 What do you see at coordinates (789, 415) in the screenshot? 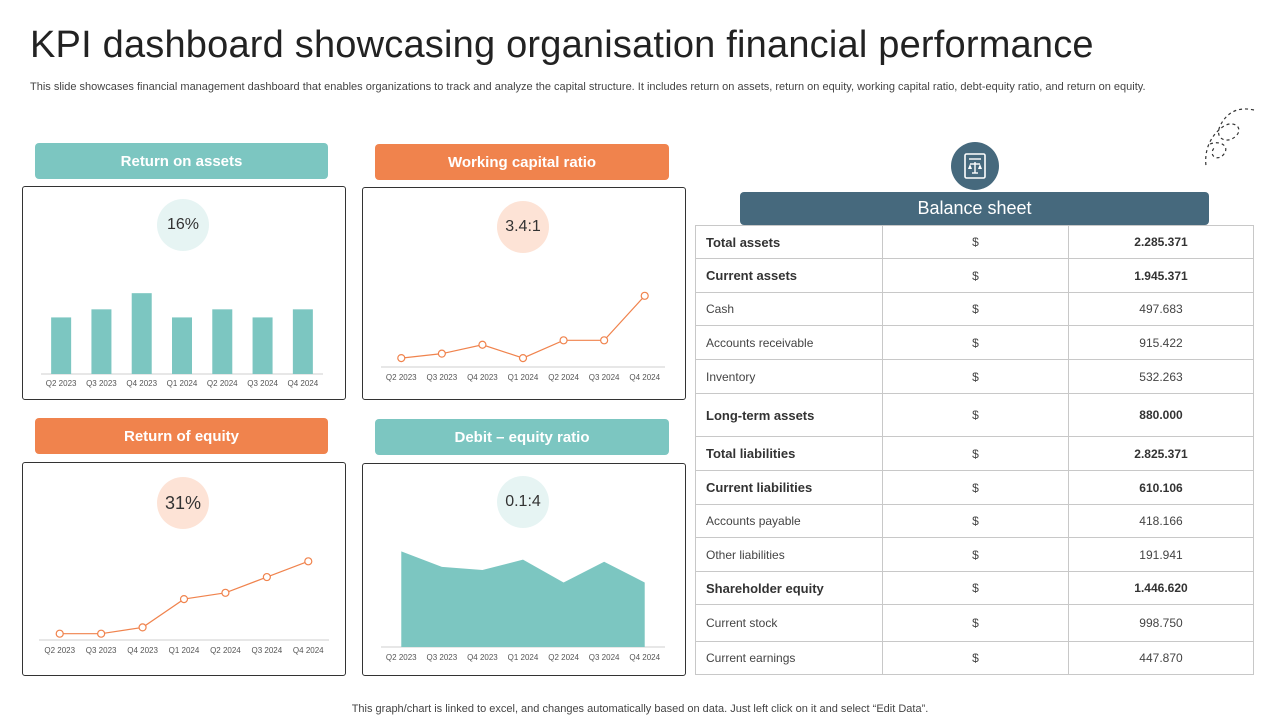
I see `row-label: Long-term assets` at bounding box center [789, 415].